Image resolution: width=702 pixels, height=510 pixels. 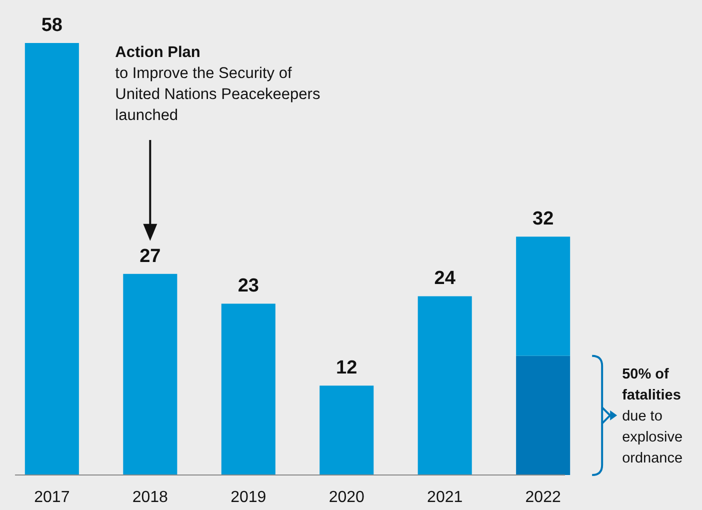 What do you see at coordinates (445, 279) in the screenshot?
I see `data-label: 24` at bounding box center [445, 279].